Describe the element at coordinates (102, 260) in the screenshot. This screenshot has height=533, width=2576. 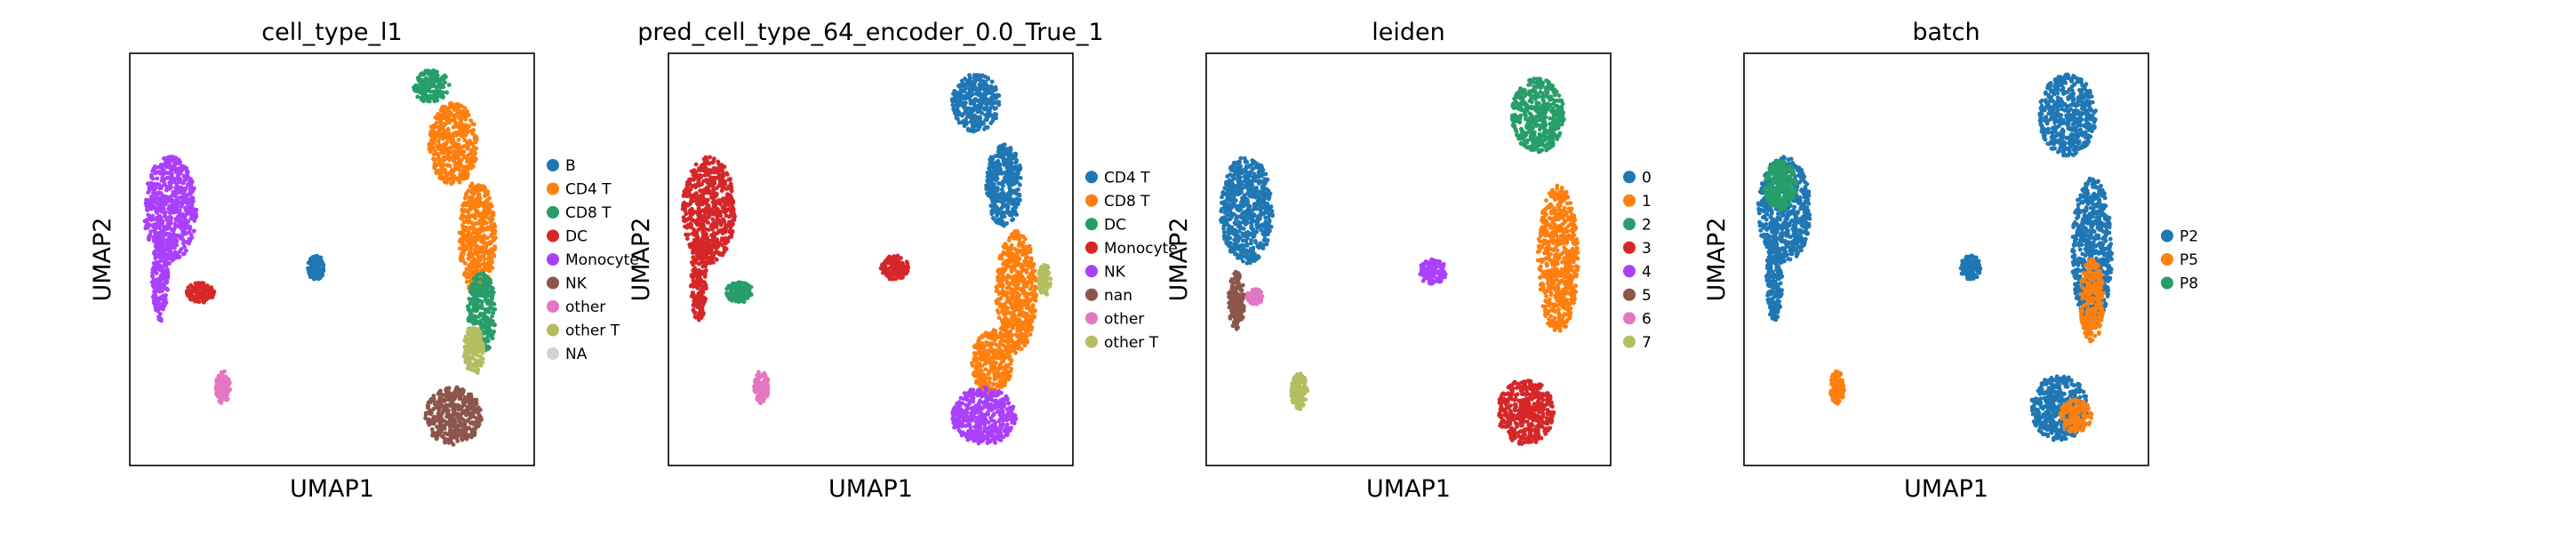
I see `y-axis-label: UMAP2` at that location.